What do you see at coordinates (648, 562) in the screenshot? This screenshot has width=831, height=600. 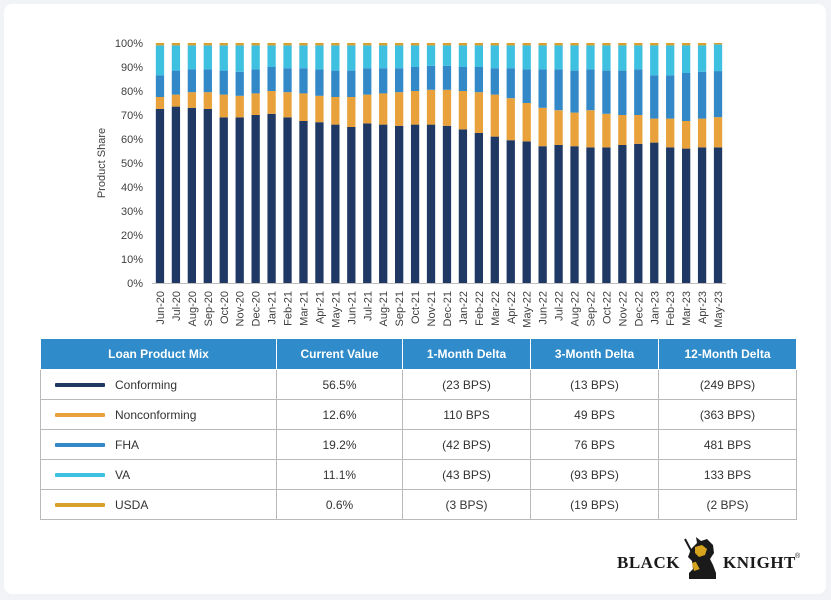 I see `logo-word-left: BLACK` at bounding box center [648, 562].